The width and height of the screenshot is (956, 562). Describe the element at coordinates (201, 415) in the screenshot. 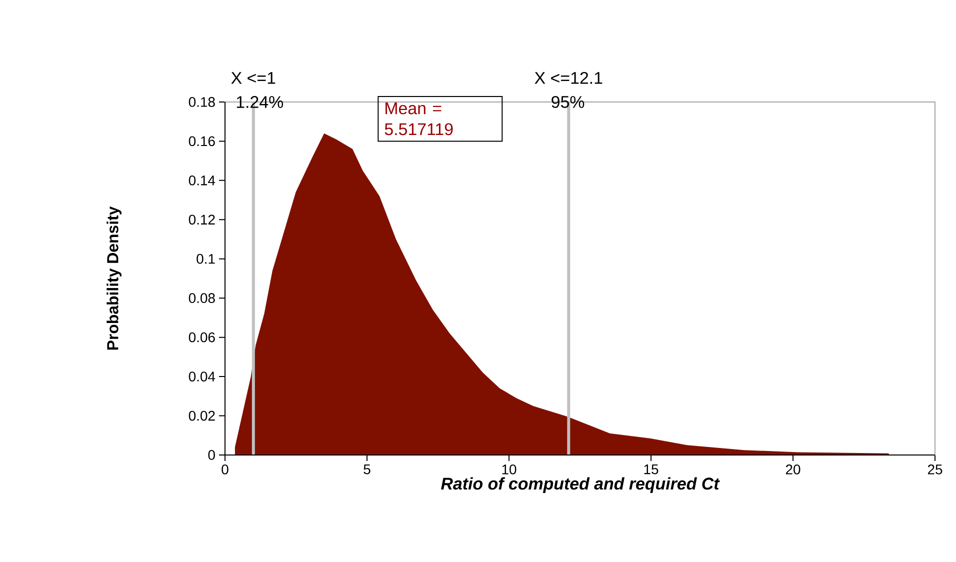

I see `y-tick-label: 0.02` at that location.